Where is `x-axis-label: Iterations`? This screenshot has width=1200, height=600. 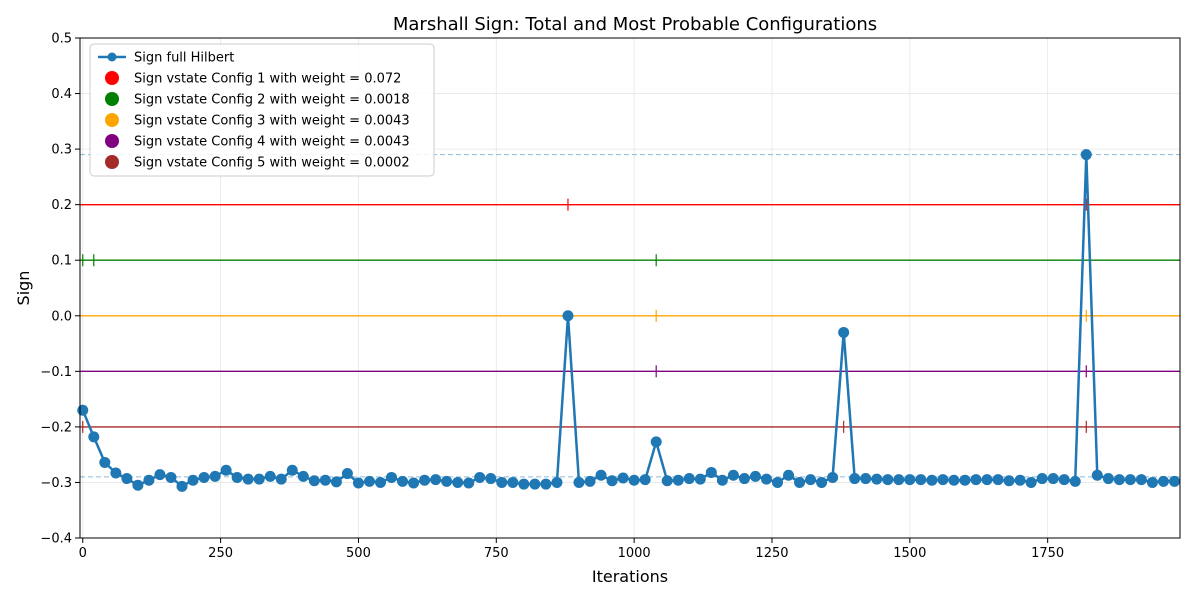
x-axis-label: Iterations is located at coordinates (630, 576).